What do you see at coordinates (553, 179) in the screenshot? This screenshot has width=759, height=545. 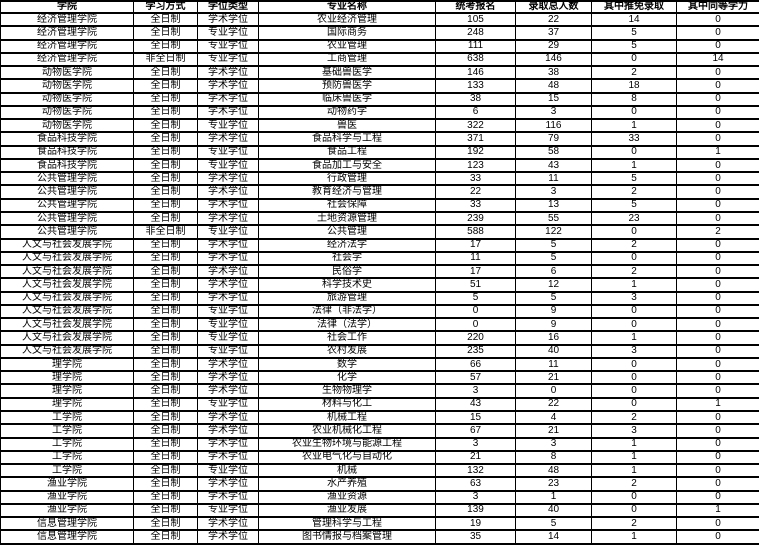 I see `table-cell: 11` at bounding box center [553, 179].